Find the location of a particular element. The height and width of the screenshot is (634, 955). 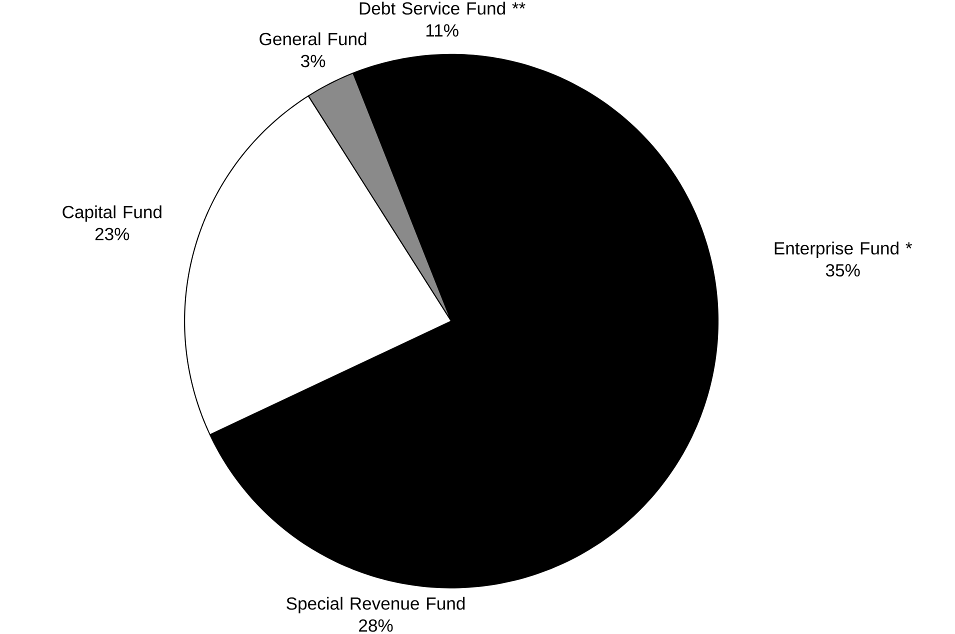

data-label: 23% is located at coordinates (112, 234).